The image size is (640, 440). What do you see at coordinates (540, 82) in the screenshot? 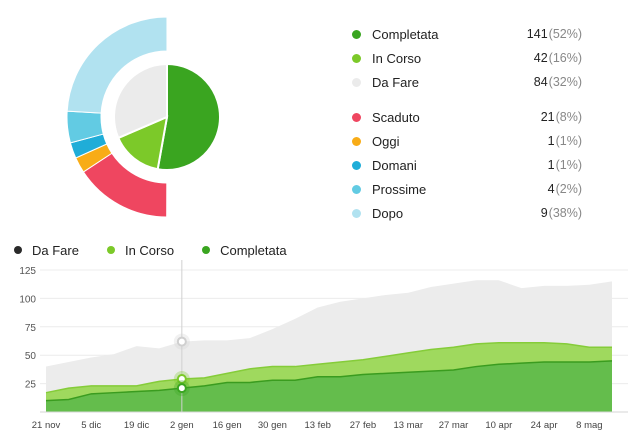
I see `legend-count: 84` at bounding box center [540, 82].